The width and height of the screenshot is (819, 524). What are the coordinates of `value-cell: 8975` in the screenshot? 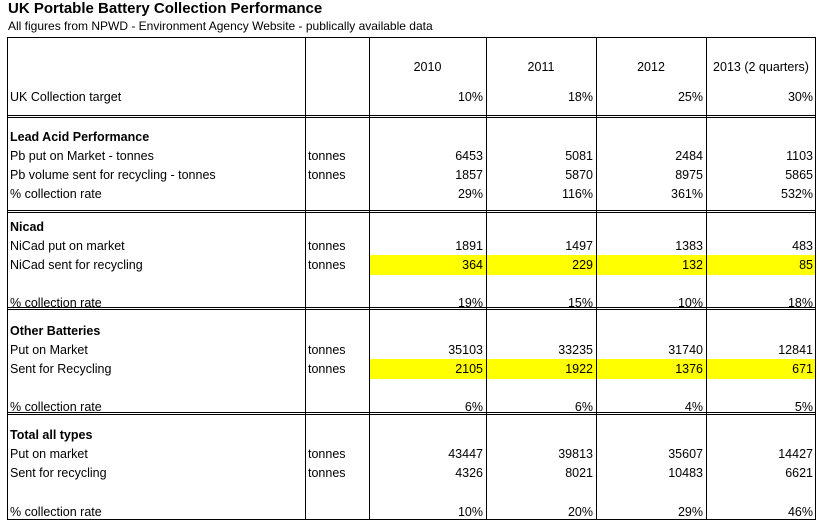 It's located at (689, 175).